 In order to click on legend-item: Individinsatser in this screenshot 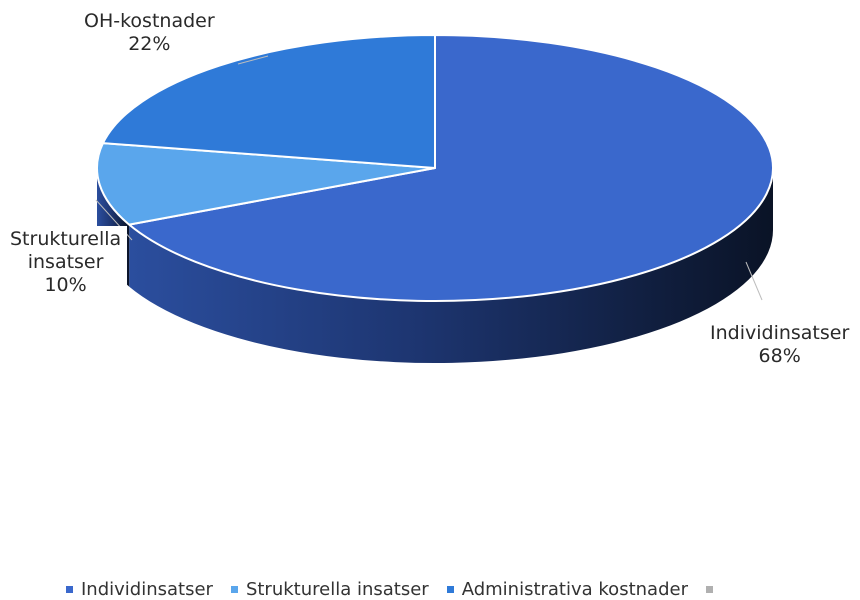, I will do `click(139, 589)`.